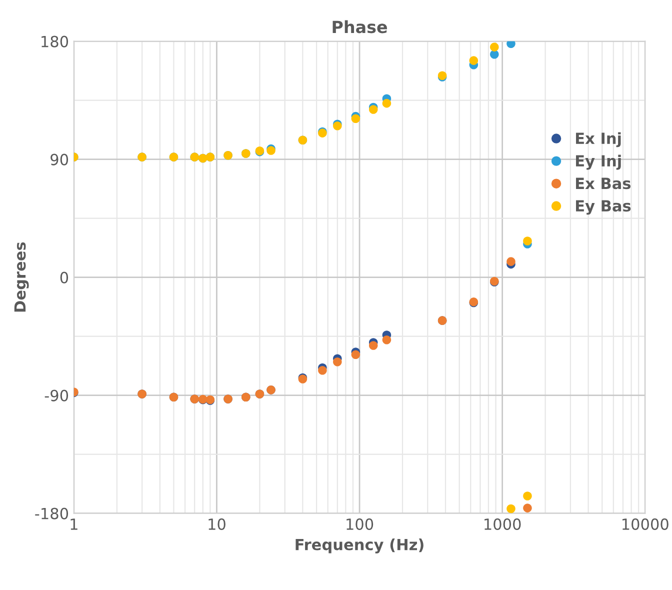 The width and height of the screenshot is (672, 590). What do you see at coordinates (74, 524) in the screenshot?
I see `x-tick-label: 1` at bounding box center [74, 524].